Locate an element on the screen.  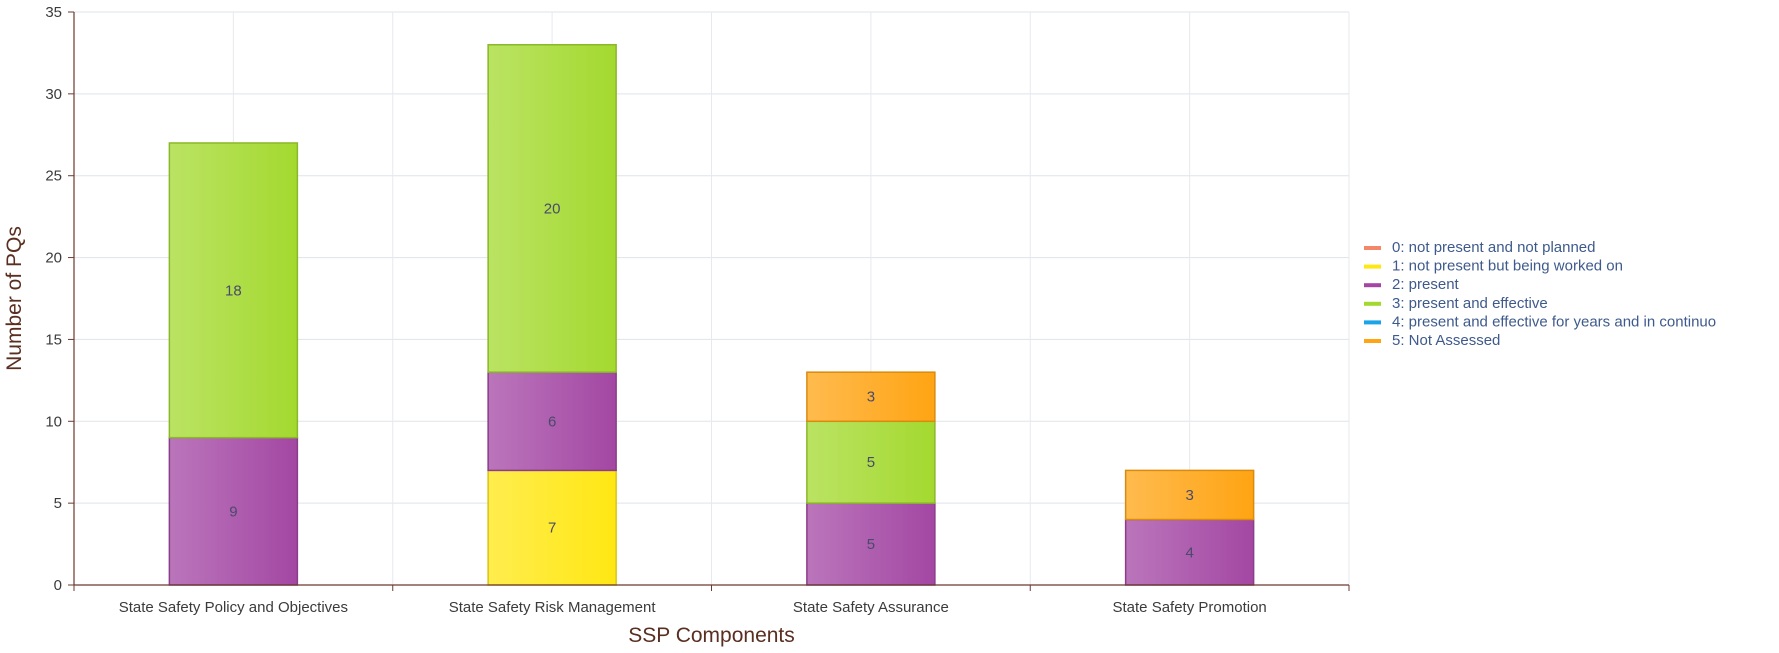
x-category-label: State Safety Promotion is located at coordinates (1190, 607).